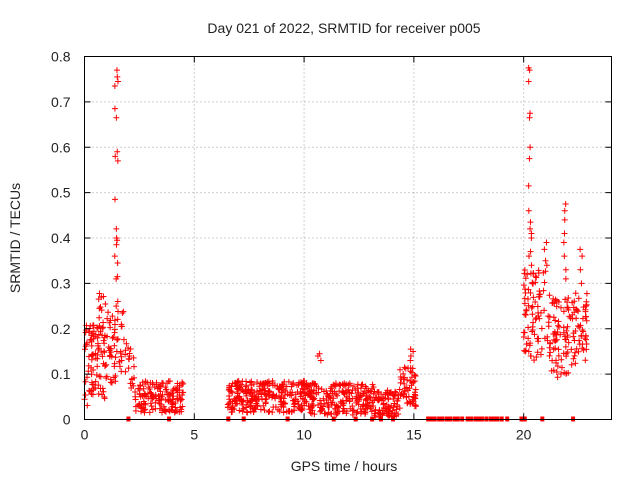 The width and height of the screenshot is (640, 480). I want to click on y-tick-label: 0.6, so click(61, 147).